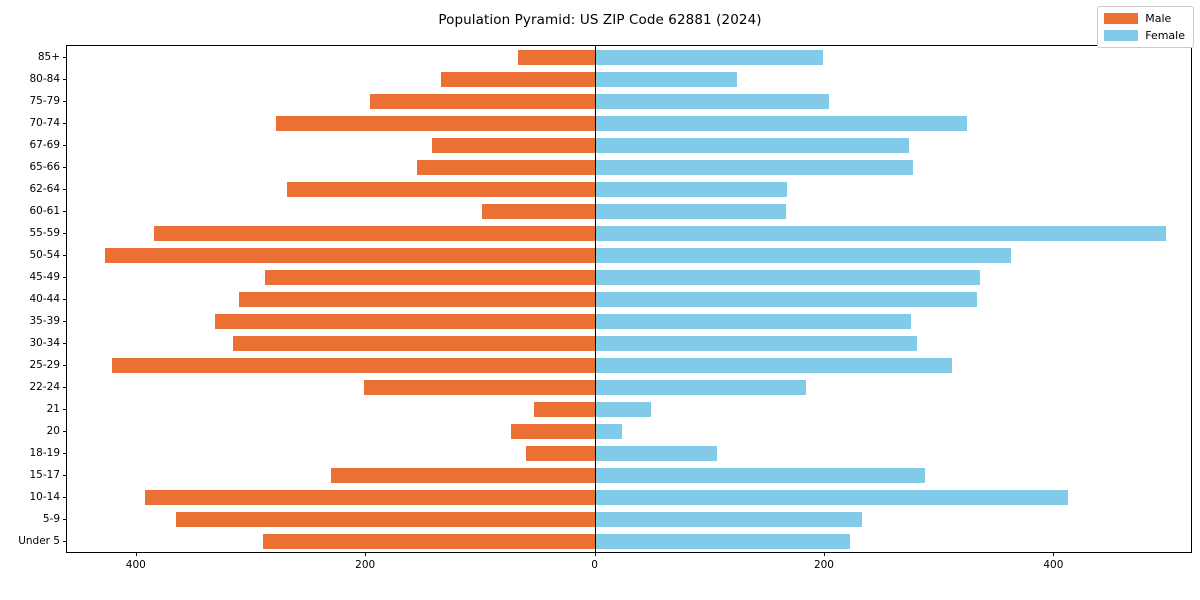 Image resolution: width=1200 pixels, height=600 pixels. I want to click on x-axis-label: 0, so click(594, 565).